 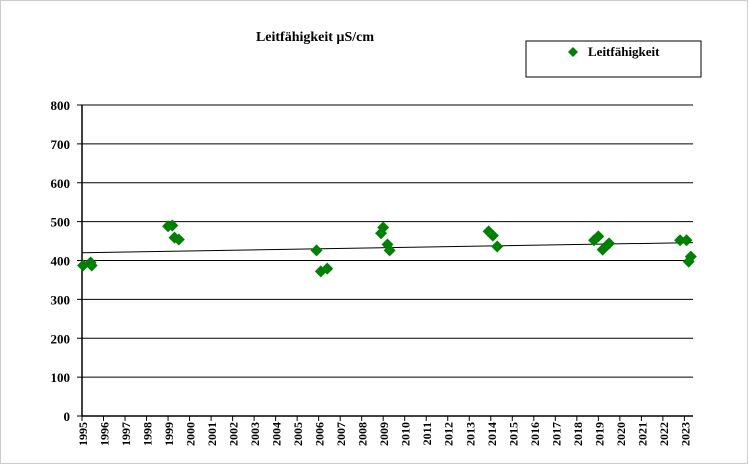 What do you see at coordinates (535, 434) in the screenshot?
I see `x-tick-label: 2016` at bounding box center [535, 434].